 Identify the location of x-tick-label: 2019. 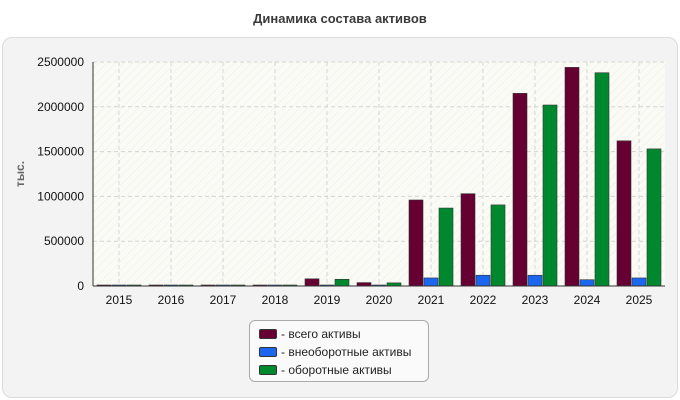
(327, 300).